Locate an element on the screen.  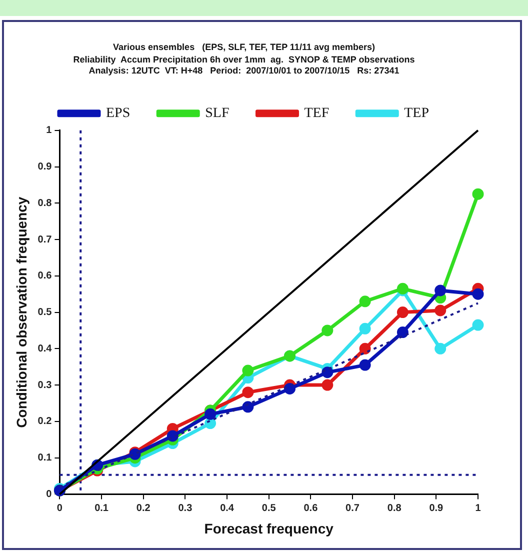
x-tick-label: 0.7 is located at coordinates (353, 508).